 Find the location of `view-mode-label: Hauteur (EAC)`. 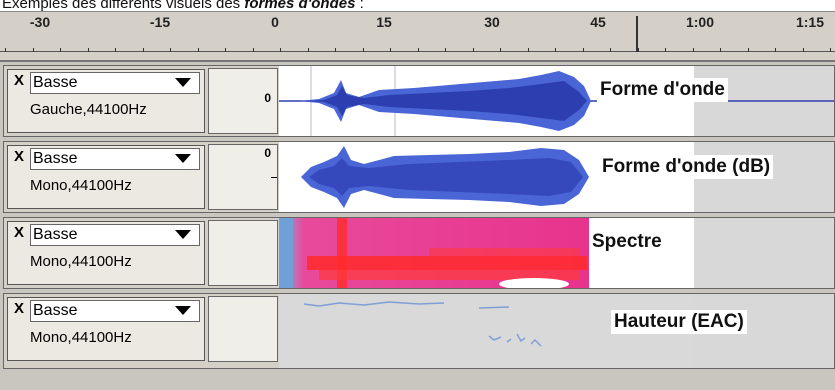

view-mode-label: Hauteur (EAC) is located at coordinates (679, 322).